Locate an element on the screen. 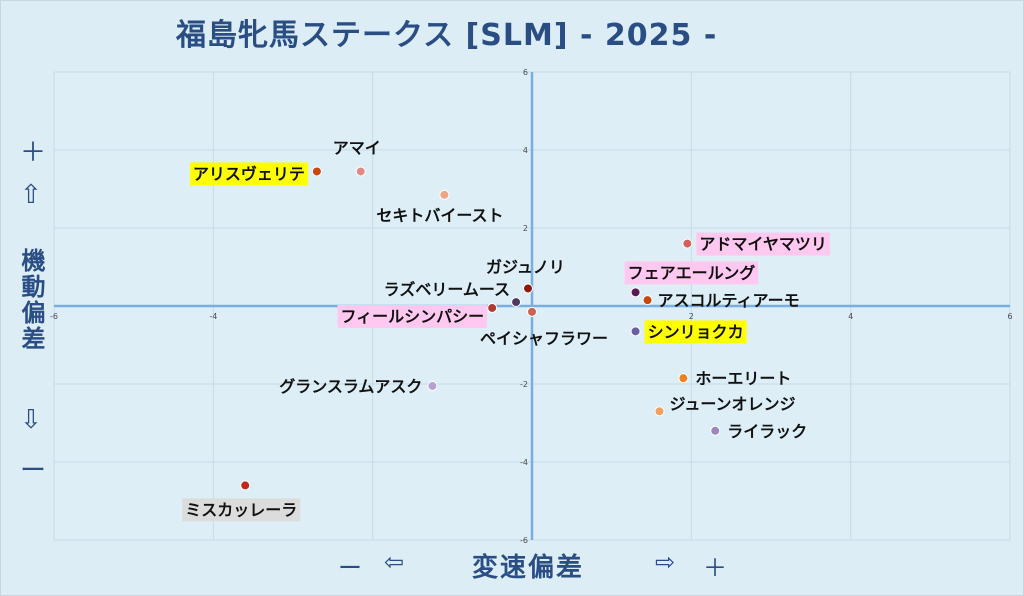 This screenshot has height=596, width=1024. x-right-arrow-icon: ⇨ is located at coordinates (665, 562).